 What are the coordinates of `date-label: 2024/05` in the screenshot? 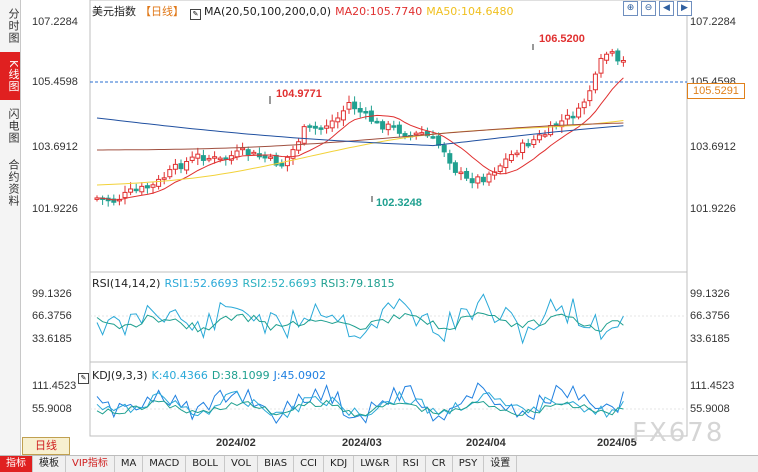 It's located at (617, 443).